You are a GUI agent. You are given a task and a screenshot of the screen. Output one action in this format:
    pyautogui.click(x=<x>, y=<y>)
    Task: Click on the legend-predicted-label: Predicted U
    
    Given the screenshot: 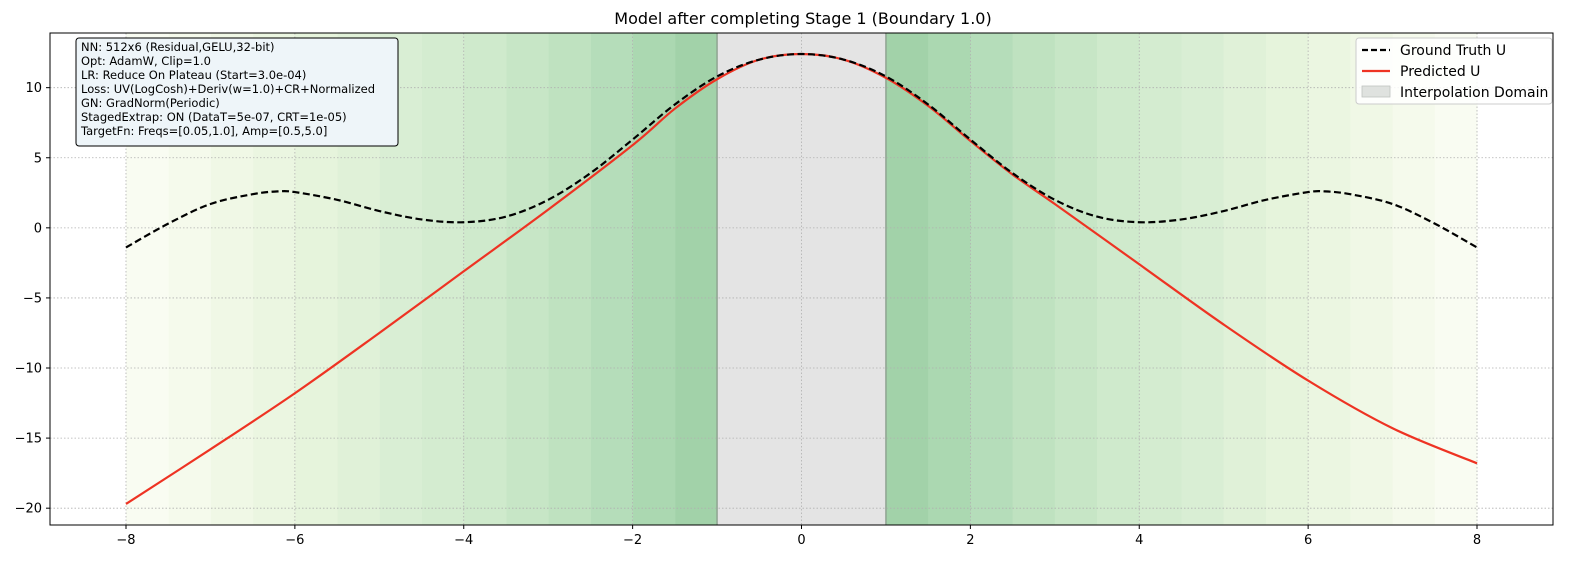 What is the action you would take?
    pyautogui.click(x=1440, y=72)
    